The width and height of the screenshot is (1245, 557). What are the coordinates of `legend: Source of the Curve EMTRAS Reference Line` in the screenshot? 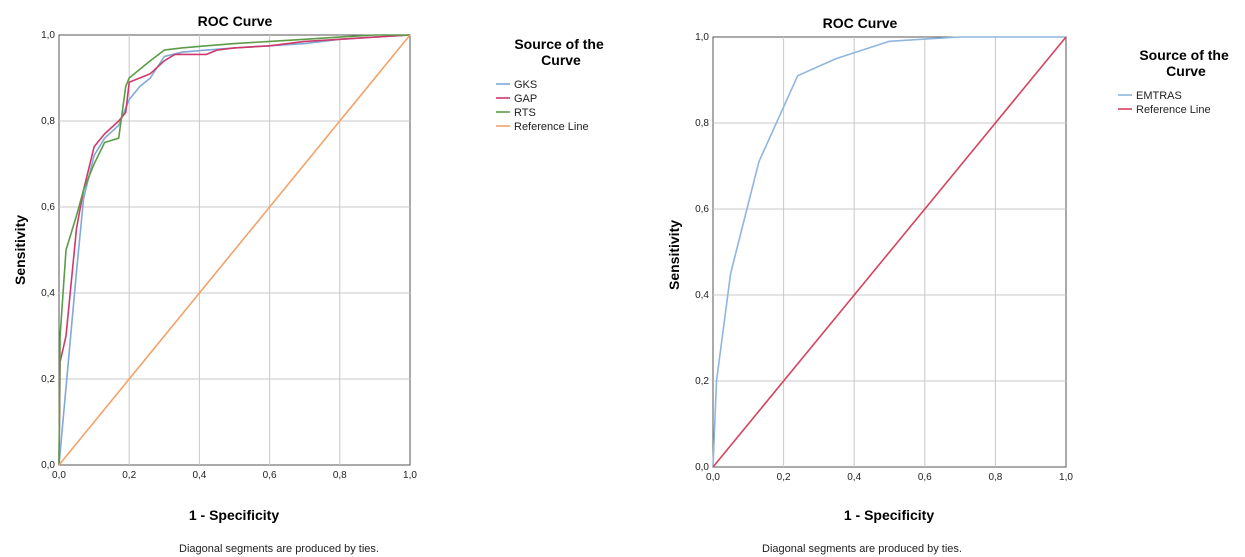 It's located at (1175, 81).